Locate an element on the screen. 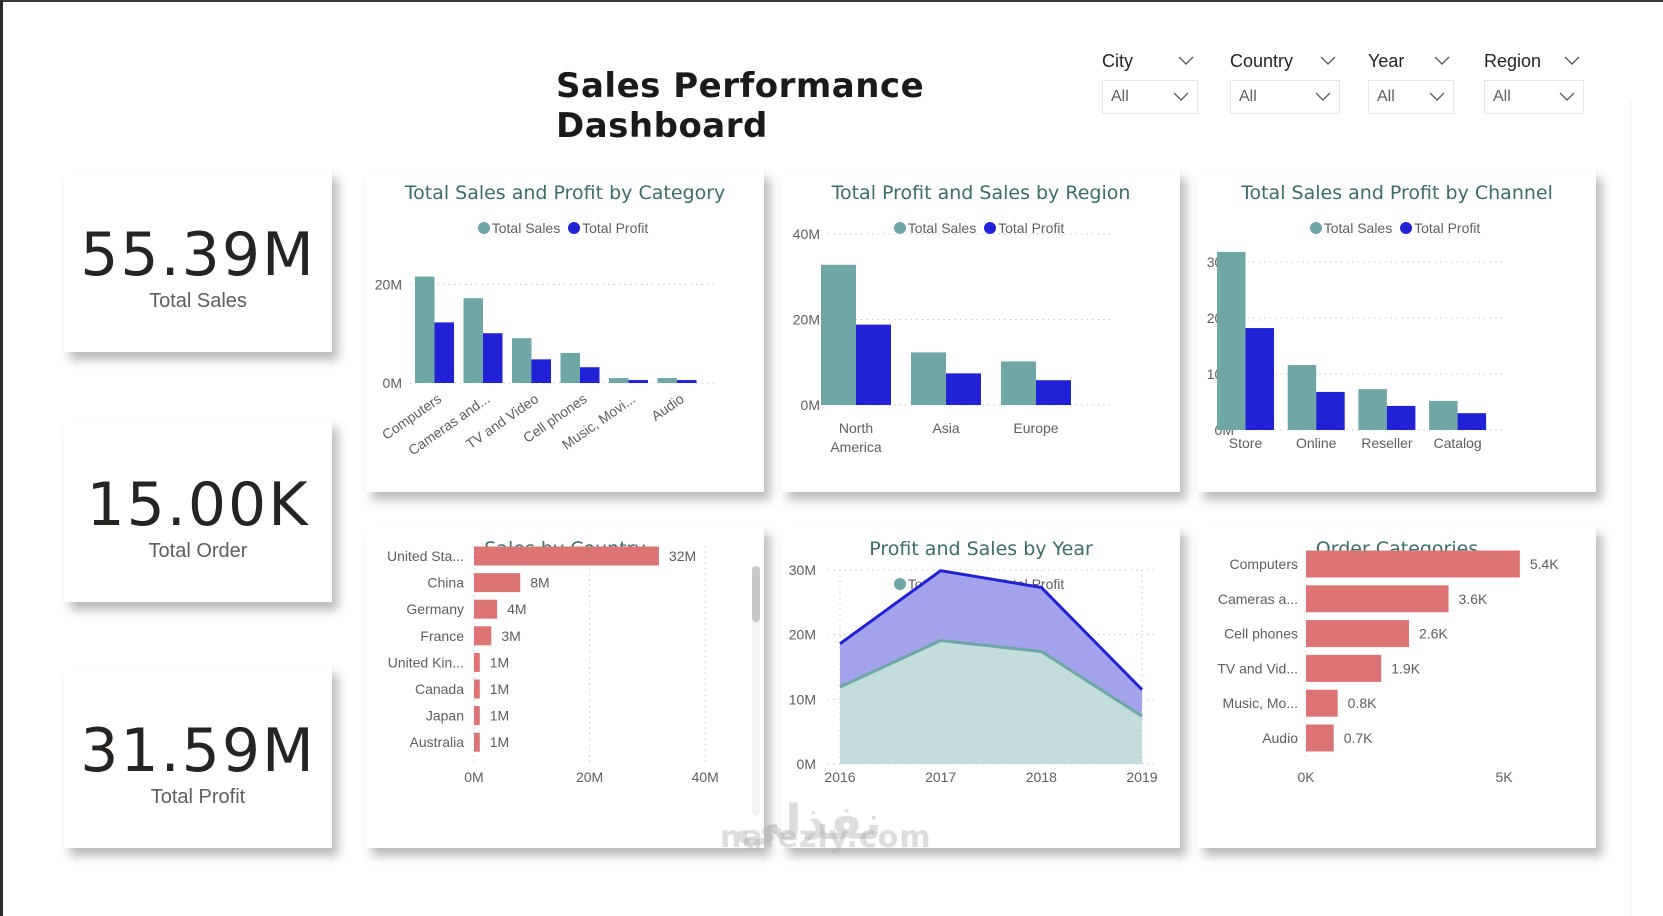 Image resolution: width=1663 pixels, height=916 pixels. slicer-year-label: Year is located at coordinates (1386, 60).